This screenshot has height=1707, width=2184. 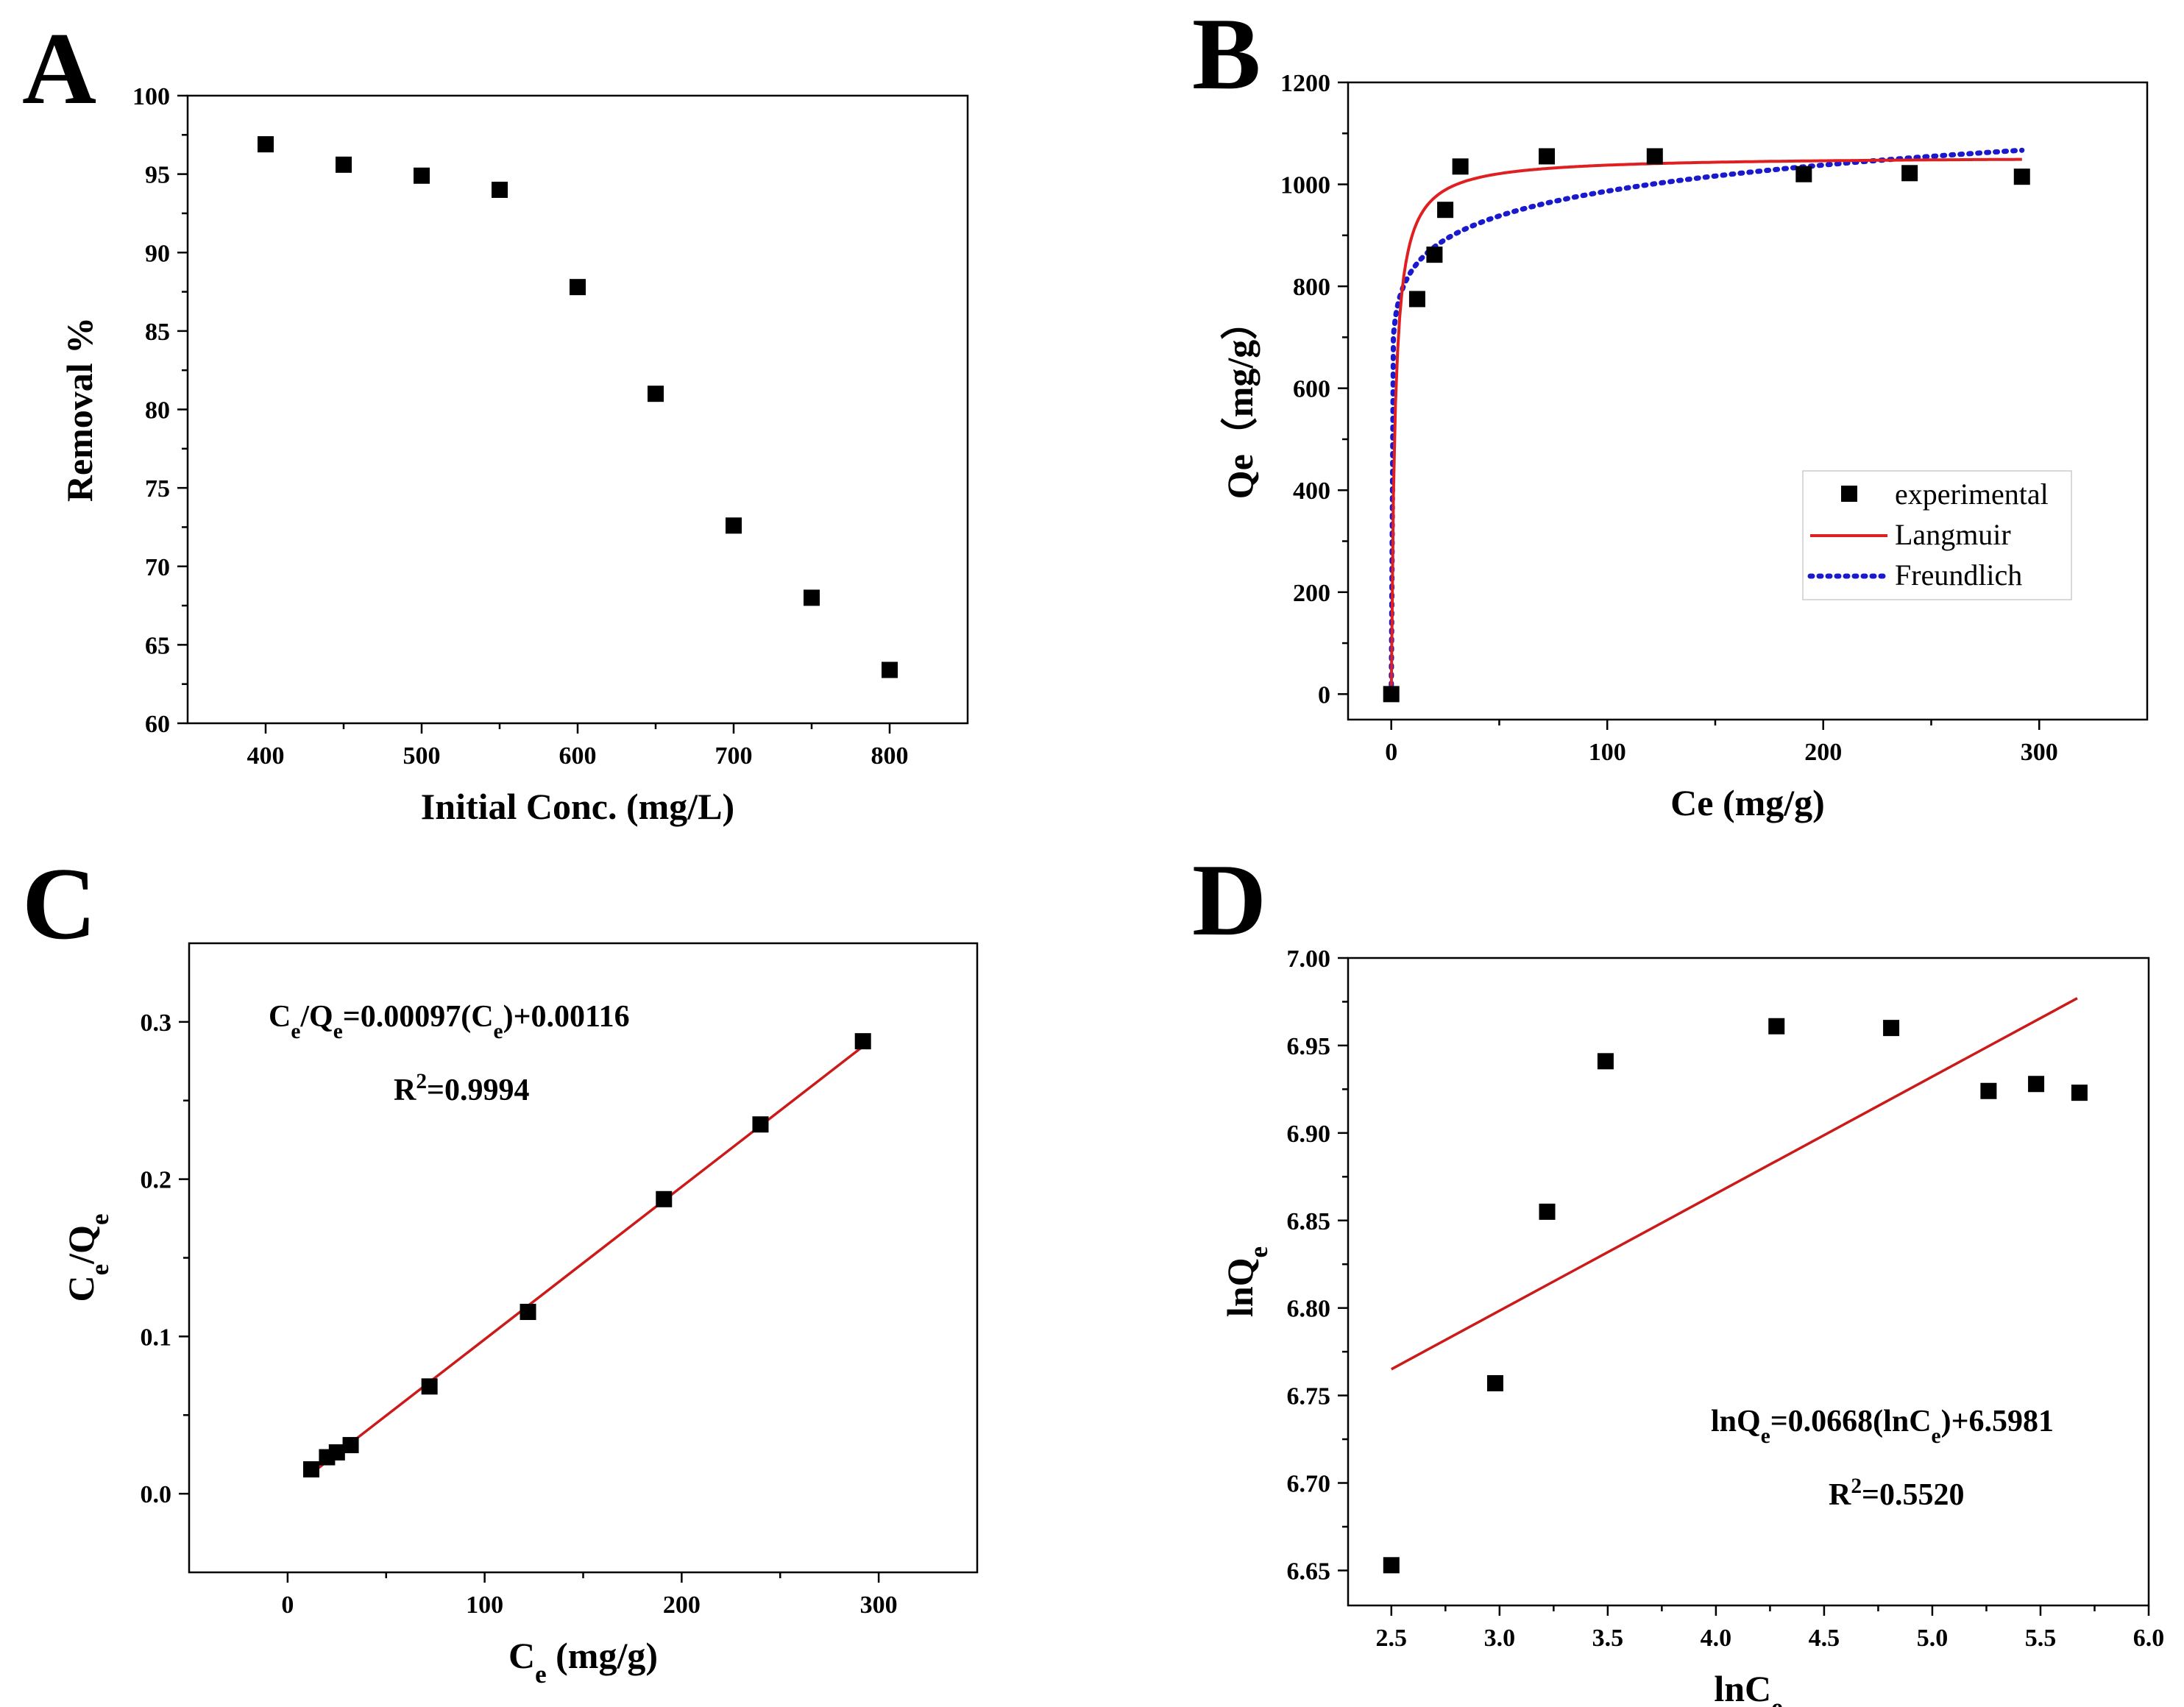 I want to click on y-tick-label: 600, so click(x=1311, y=389).